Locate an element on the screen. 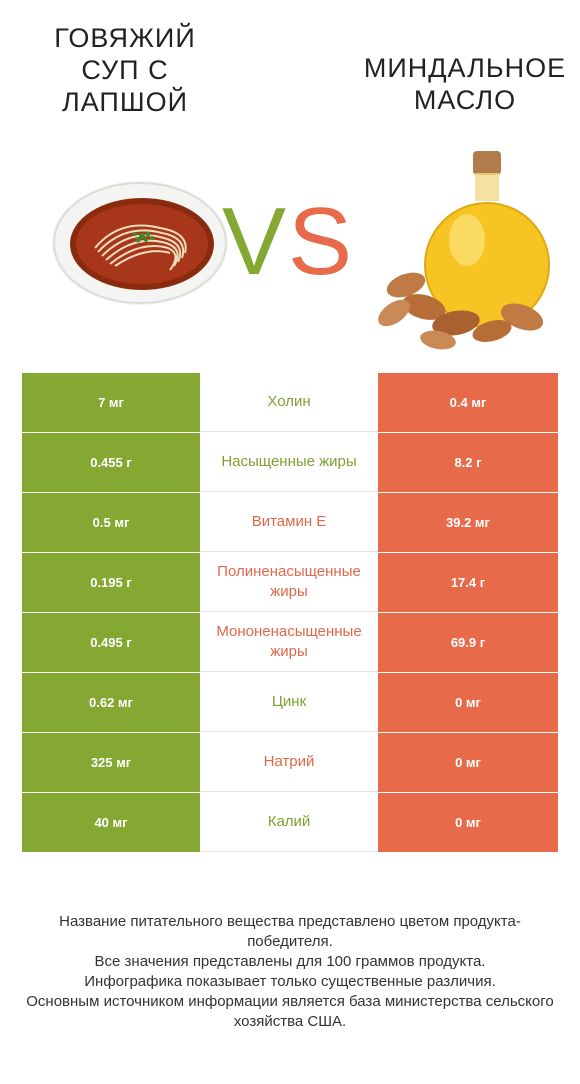 The height and width of the screenshot is (1084, 580). left-value: 0.455 г is located at coordinates (111, 462).